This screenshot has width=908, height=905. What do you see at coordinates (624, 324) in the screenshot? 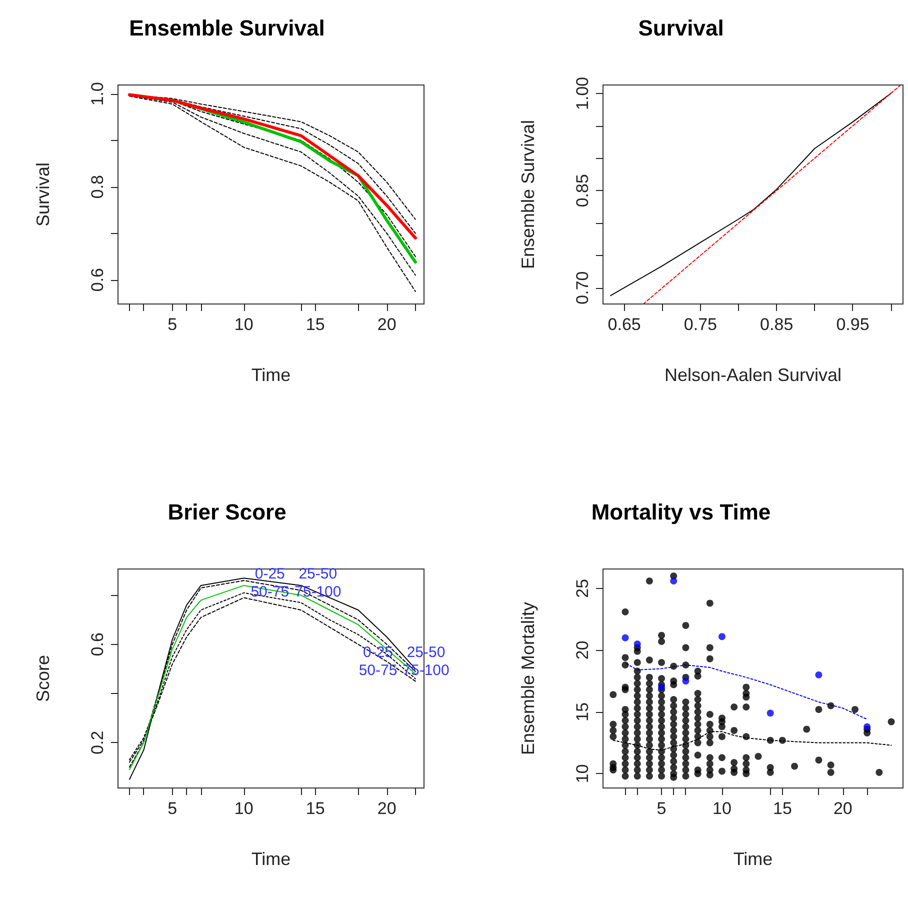
I see `x-tick-label: 0.65` at bounding box center [624, 324].